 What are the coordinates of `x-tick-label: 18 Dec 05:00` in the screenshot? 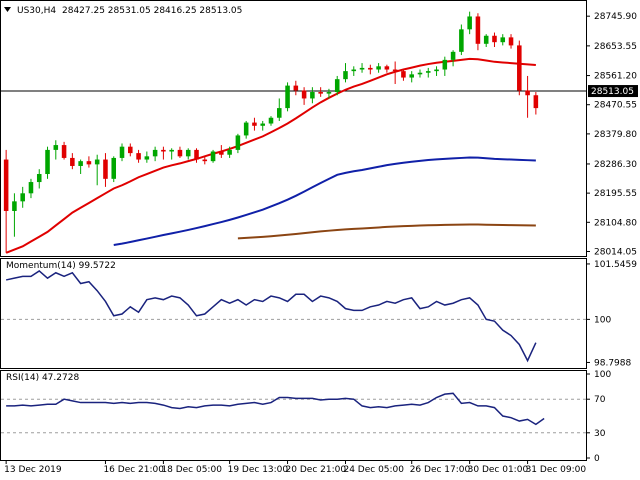 It's located at (191, 470).